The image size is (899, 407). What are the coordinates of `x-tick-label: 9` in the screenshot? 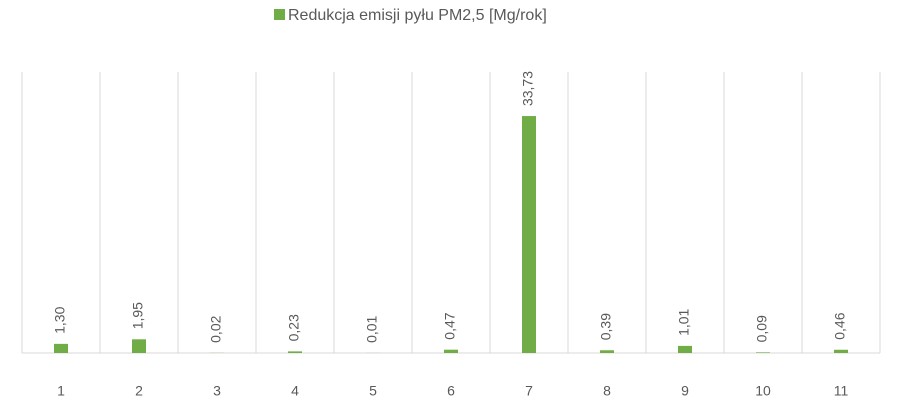 It's located at (685, 391).